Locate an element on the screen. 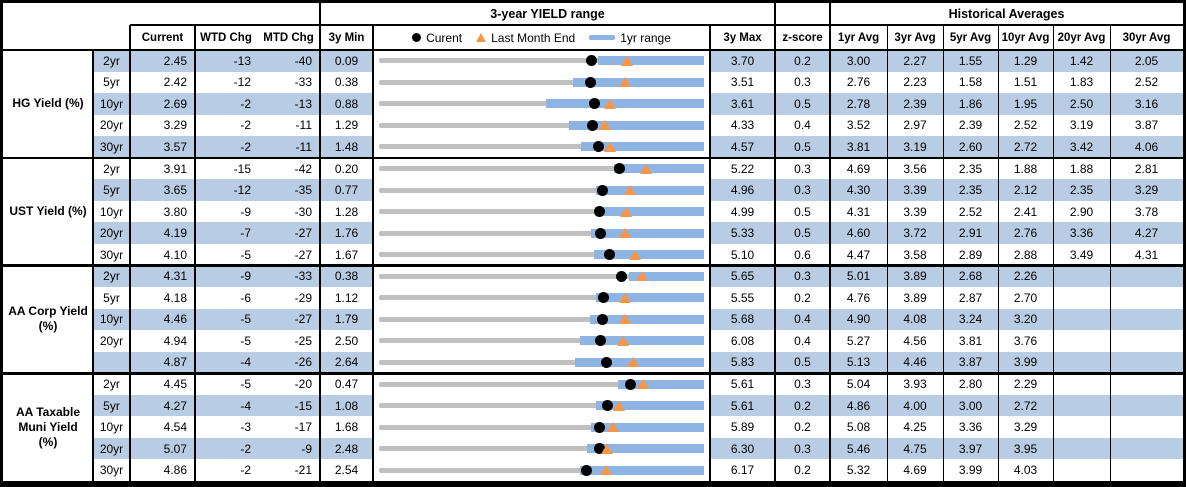  historical-avg-value: 2.05 is located at coordinates (1146, 60).